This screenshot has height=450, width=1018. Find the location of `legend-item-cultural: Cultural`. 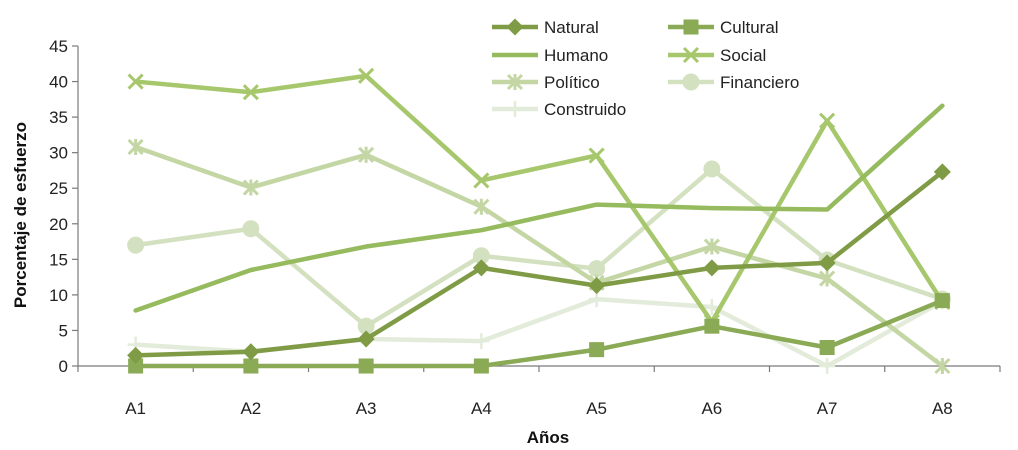

legend-item-cultural: Cultural is located at coordinates (723, 27).